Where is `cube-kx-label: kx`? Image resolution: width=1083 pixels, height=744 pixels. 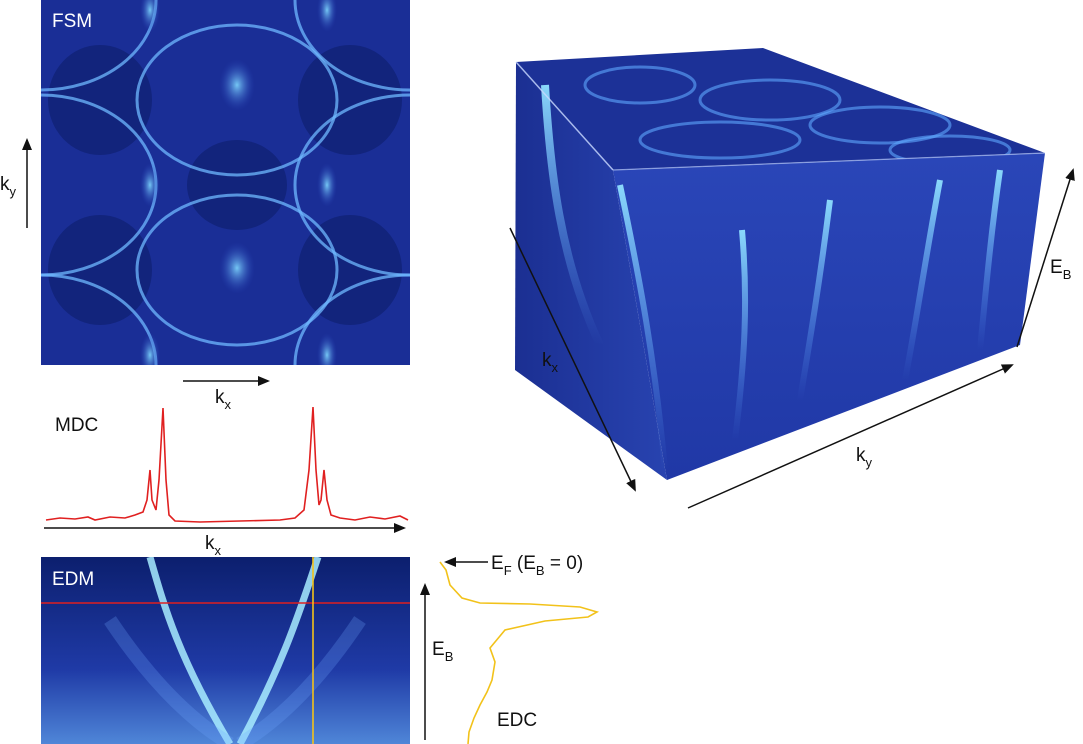
cube-kx-label: kx is located at coordinates (550, 362).